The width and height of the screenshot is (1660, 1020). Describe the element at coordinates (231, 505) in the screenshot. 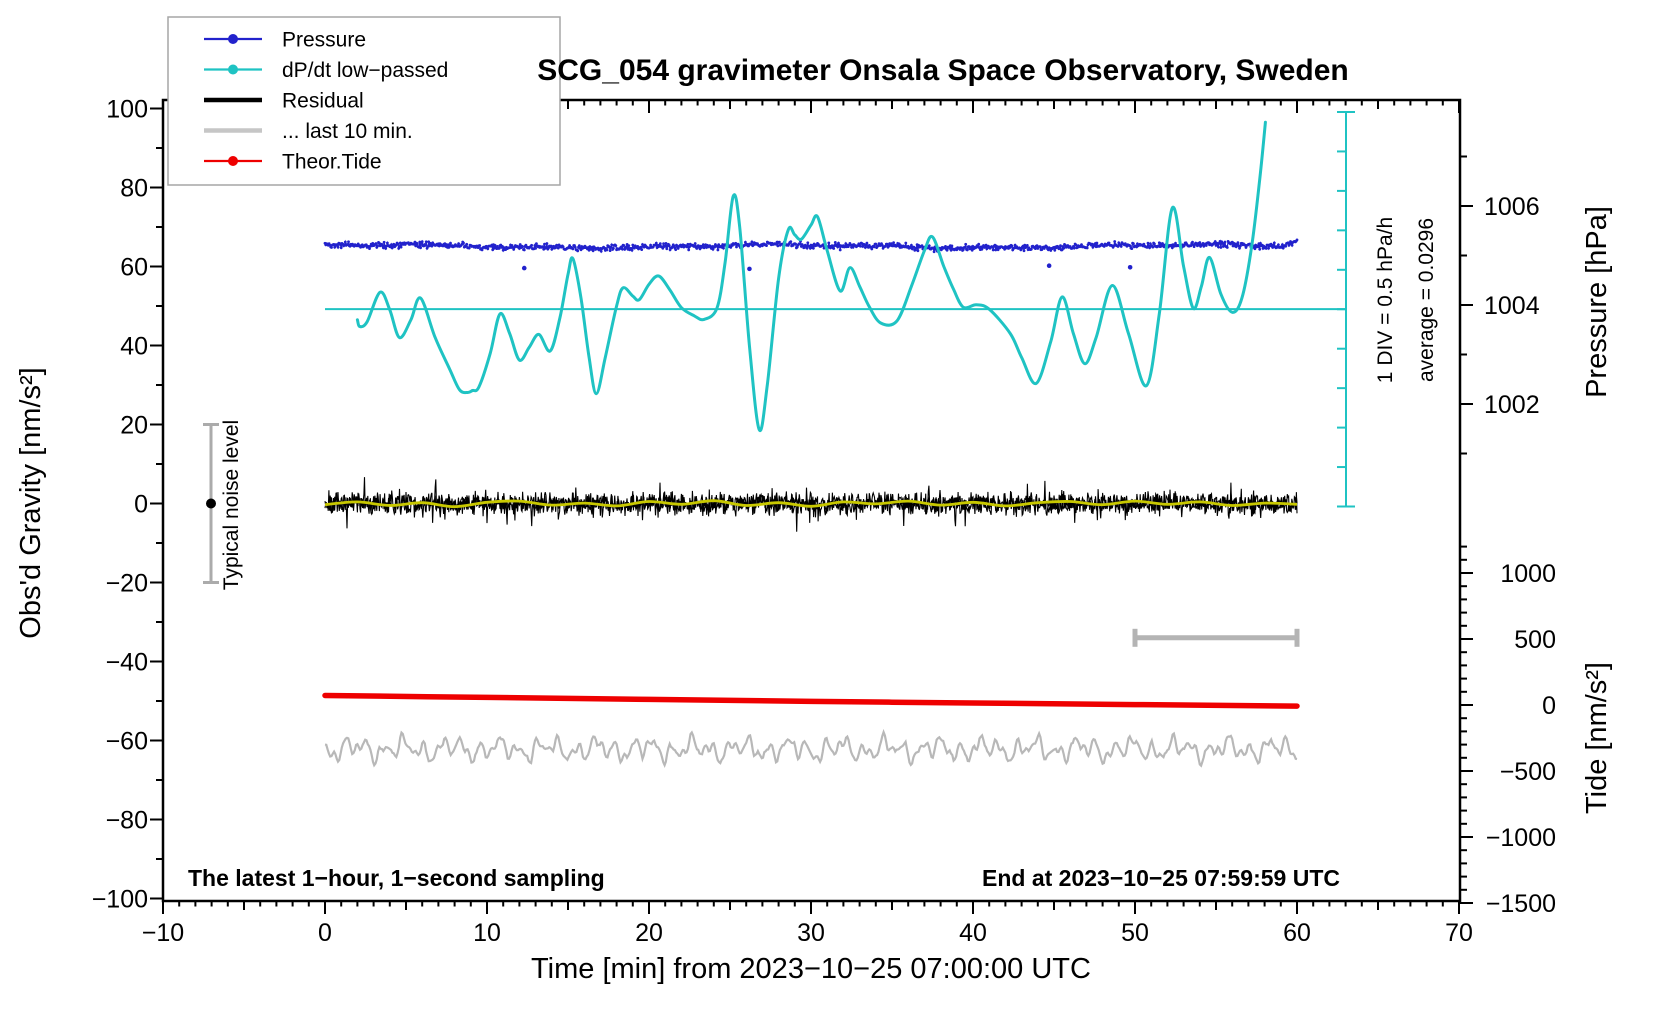

I see `noise-level-label: Typical noise level` at that location.